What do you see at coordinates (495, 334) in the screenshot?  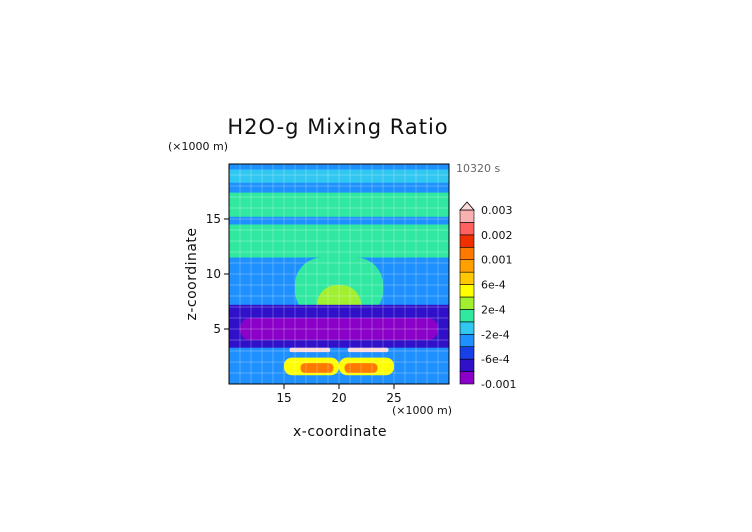 I see `colorbar-label: -2e-4` at bounding box center [495, 334].